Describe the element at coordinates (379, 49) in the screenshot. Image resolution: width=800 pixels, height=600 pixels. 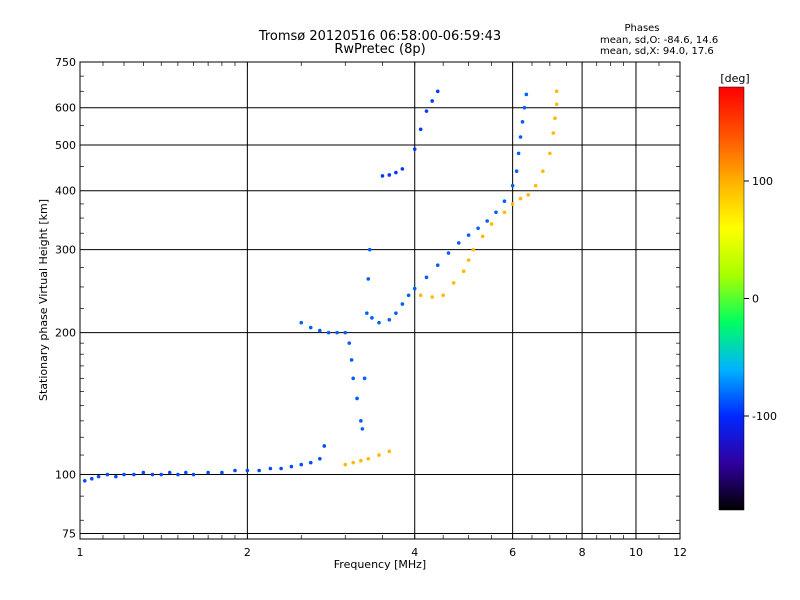
I see `chart-subtitle: RwPretec (8p)` at that location.